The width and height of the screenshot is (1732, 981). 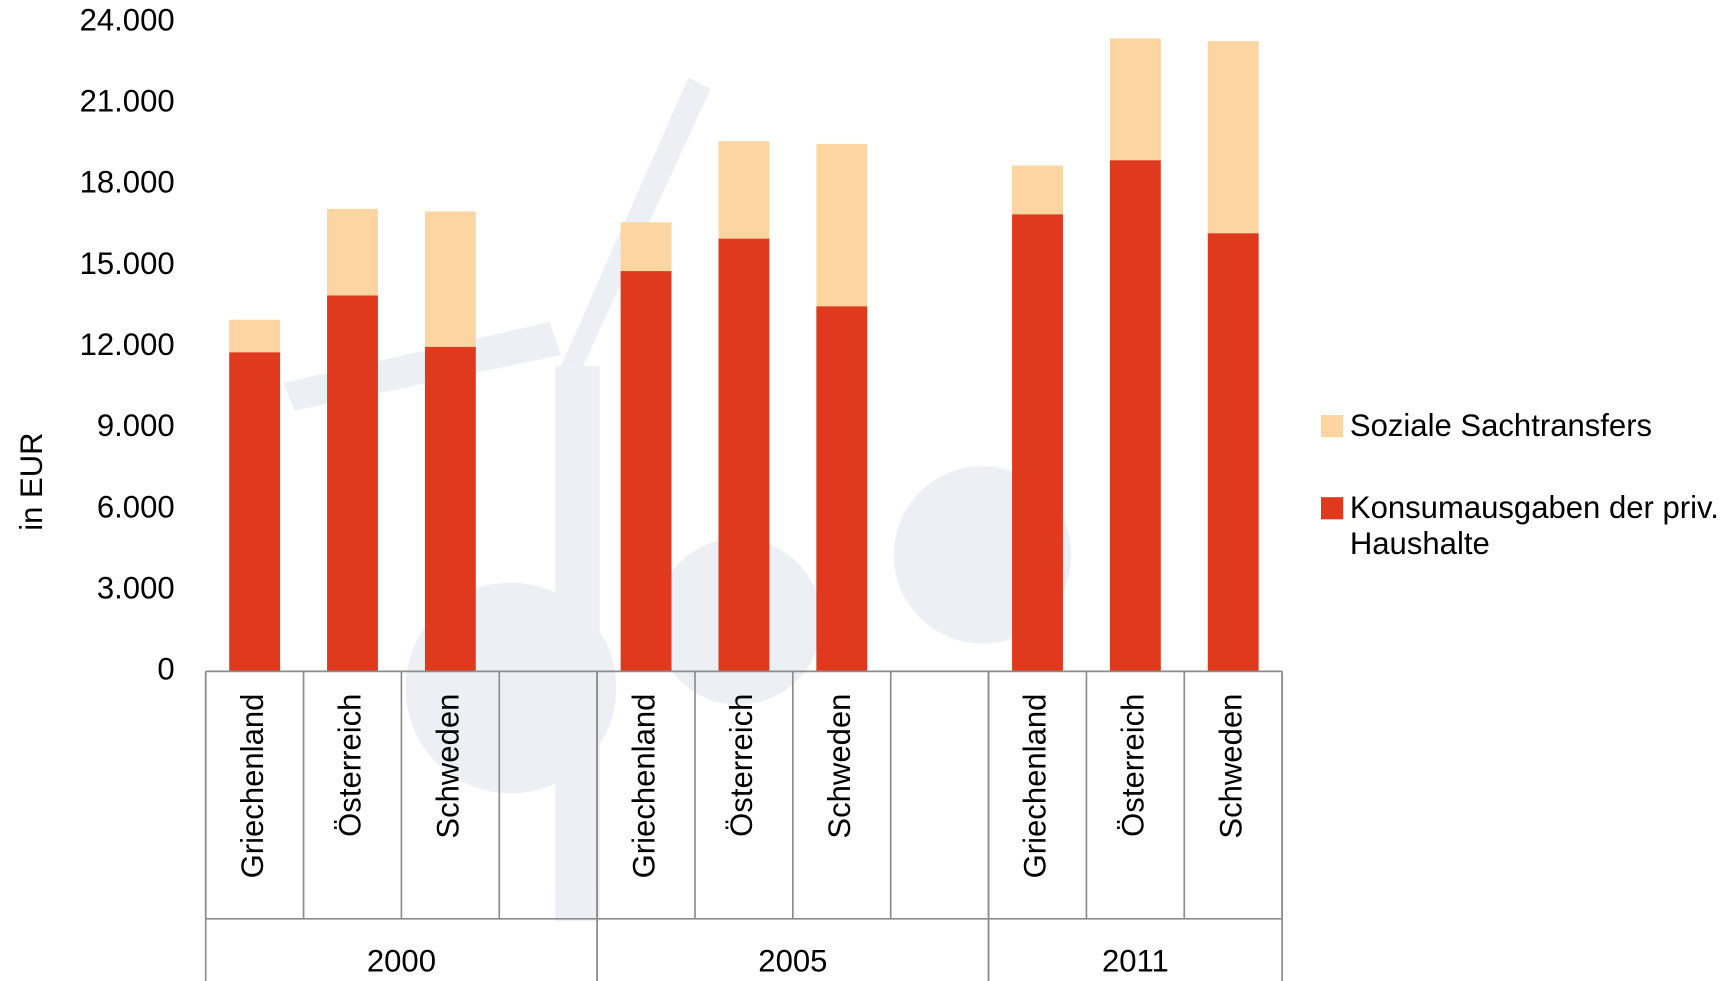 I want to click on y-tick-label: 0, so click(x=165, y=669).